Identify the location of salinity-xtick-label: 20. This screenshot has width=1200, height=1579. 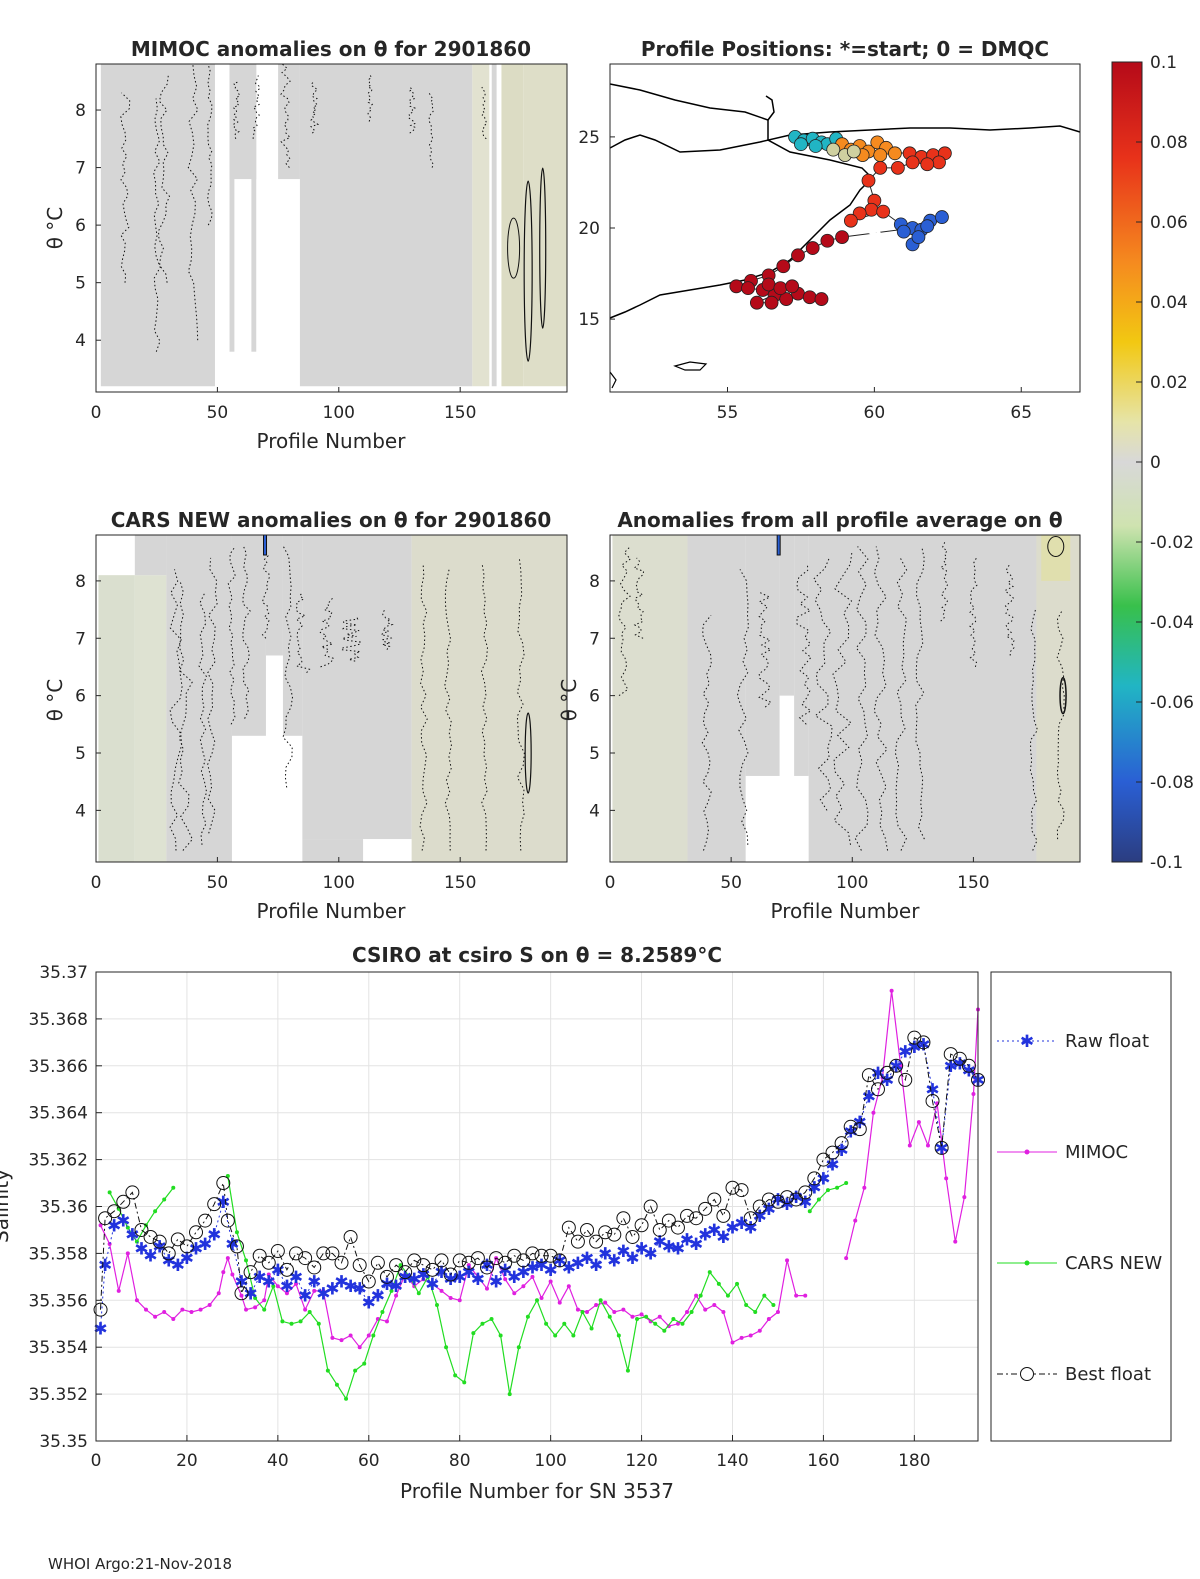
(187, 1461).